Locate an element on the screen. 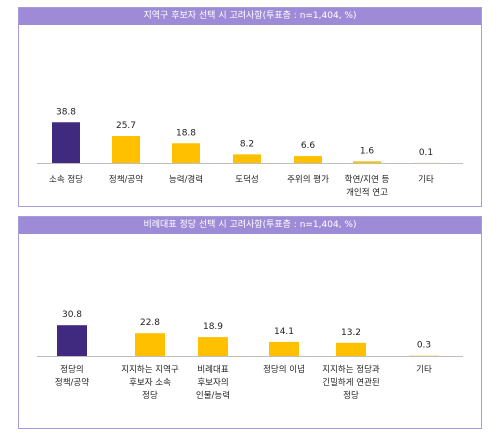 The height and width of the screenshot is (435, 500). chart-title-proportional: 비례대표 정당 선택 시 고려사항(투표층 : n=1,404, %) is located at coordinates (250, 225).